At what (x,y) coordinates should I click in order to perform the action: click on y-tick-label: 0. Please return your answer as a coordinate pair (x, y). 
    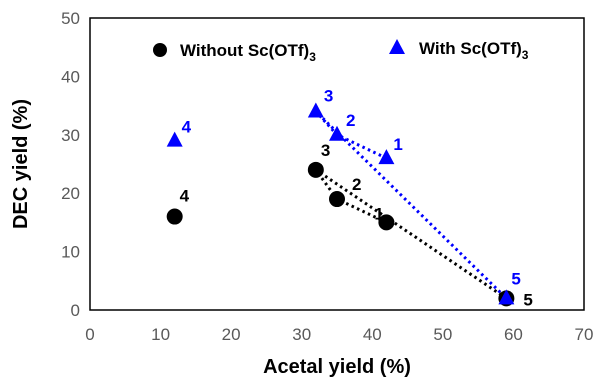
    Looking at the image, I should click on (75, 310).